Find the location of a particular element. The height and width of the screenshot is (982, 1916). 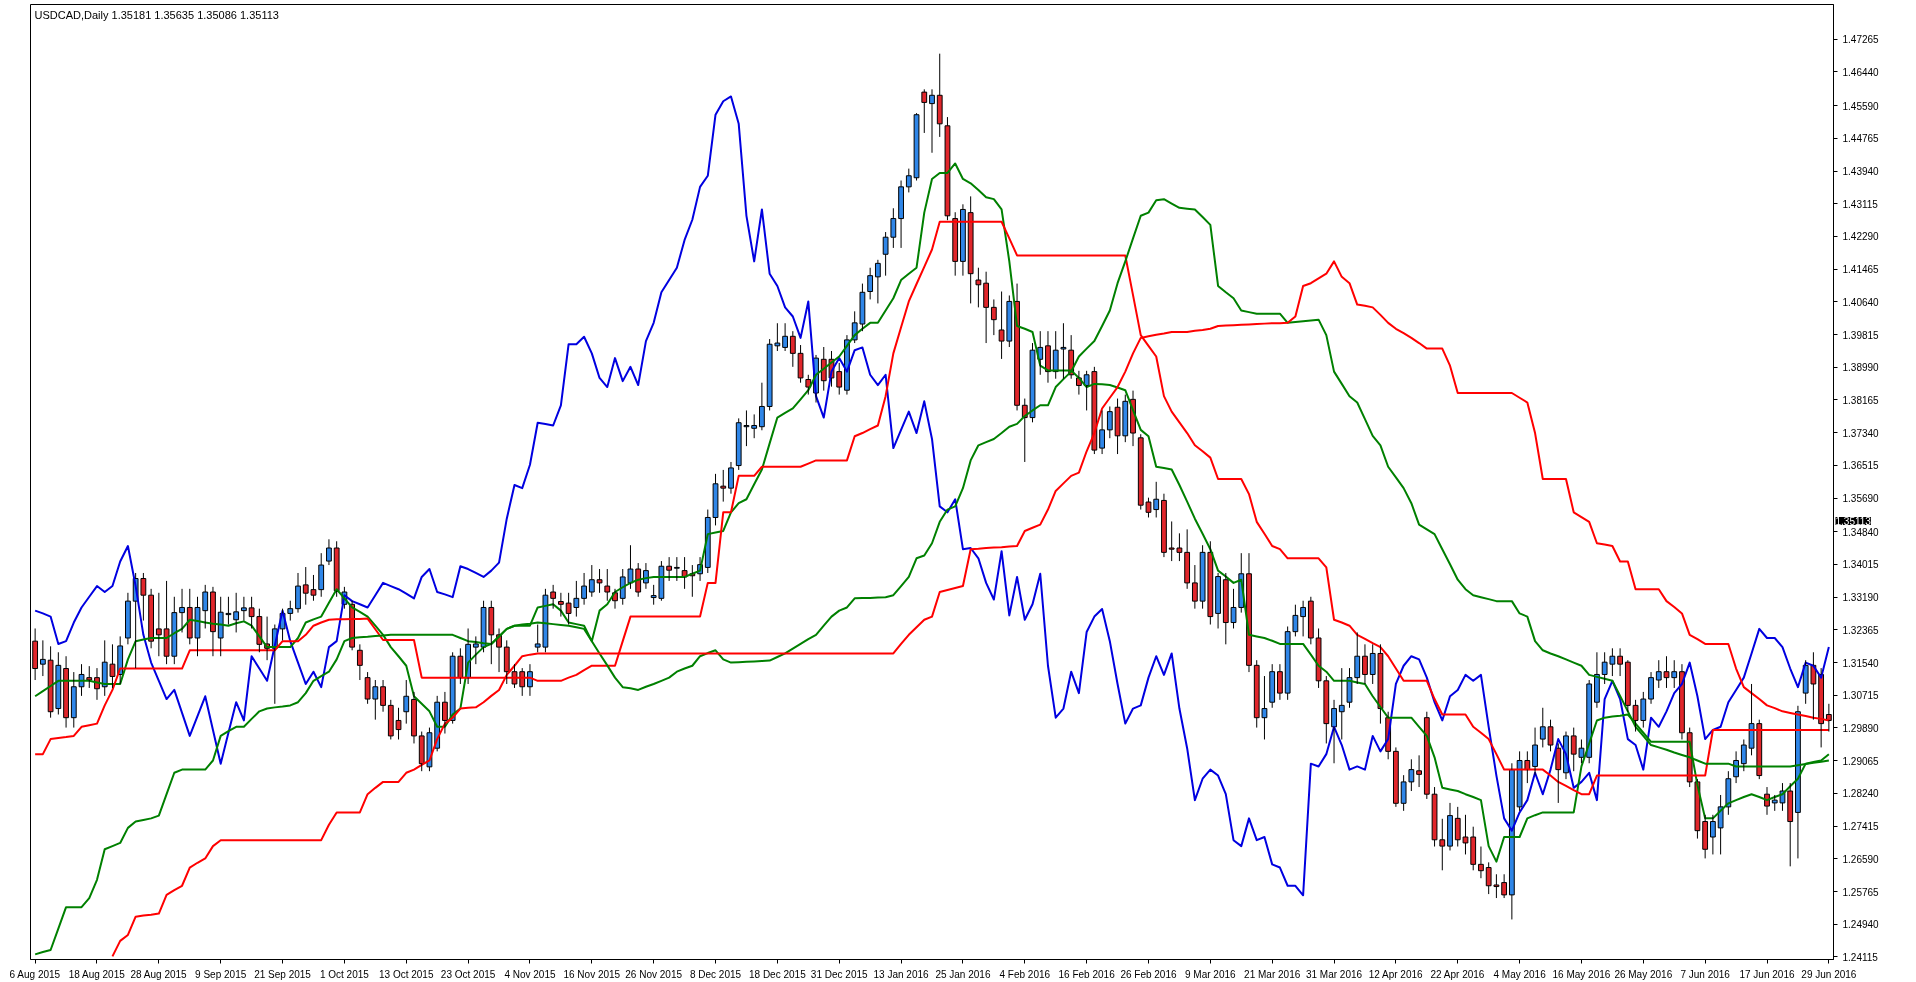

y-tick-label: 1.27415 is located at coordinates (1861, 827).